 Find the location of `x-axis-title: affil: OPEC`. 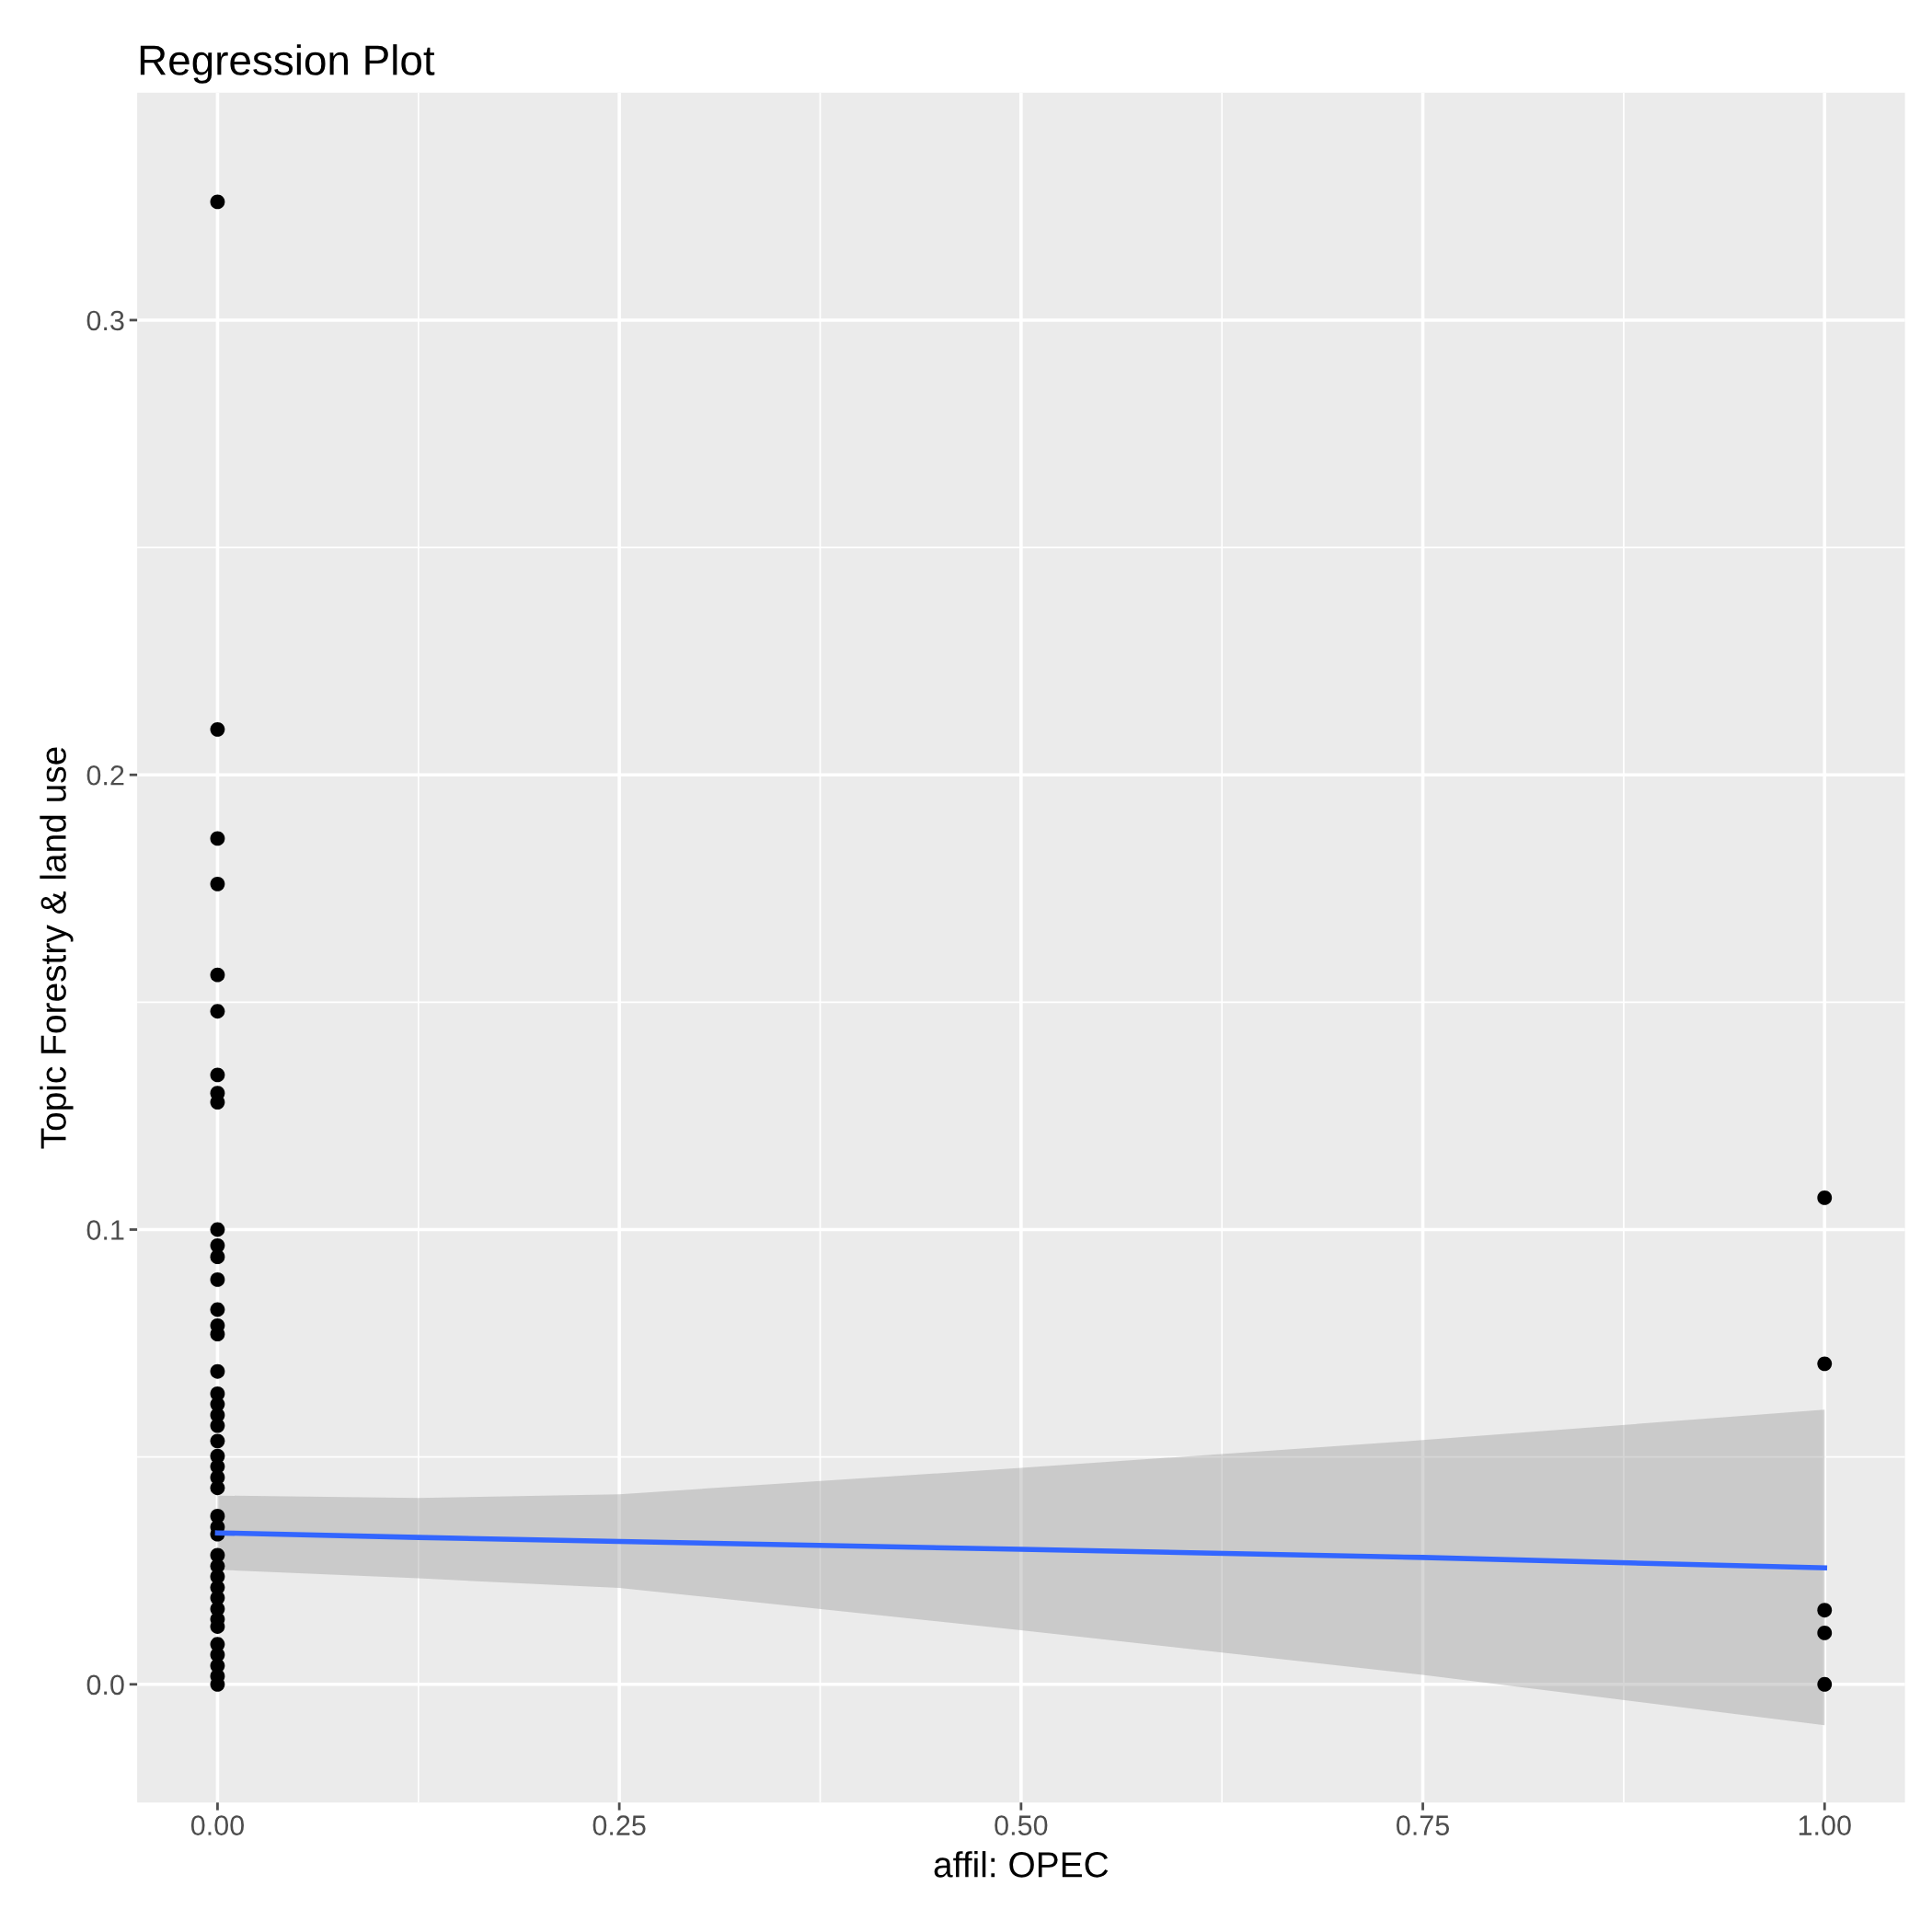

x-axis-title: affil: OPEC is located at coordinates (1021, 1864).